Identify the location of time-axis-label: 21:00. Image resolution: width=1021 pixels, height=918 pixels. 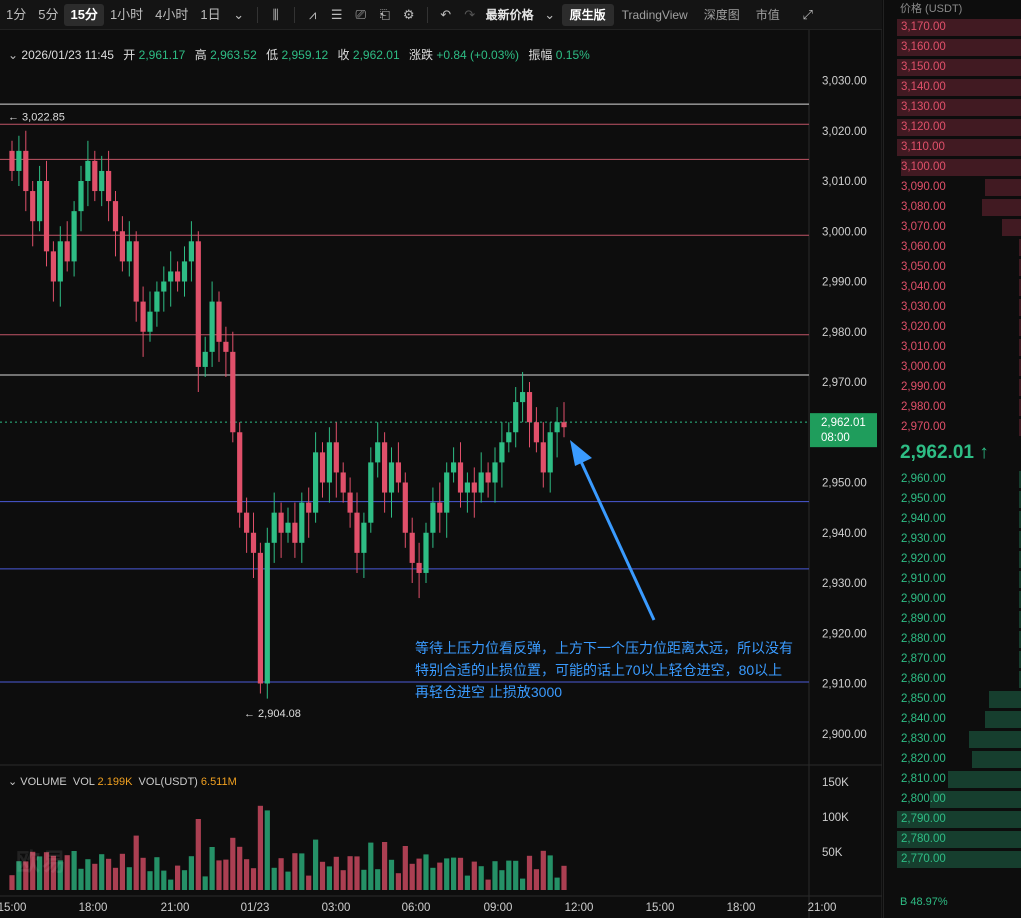
(822, 908).